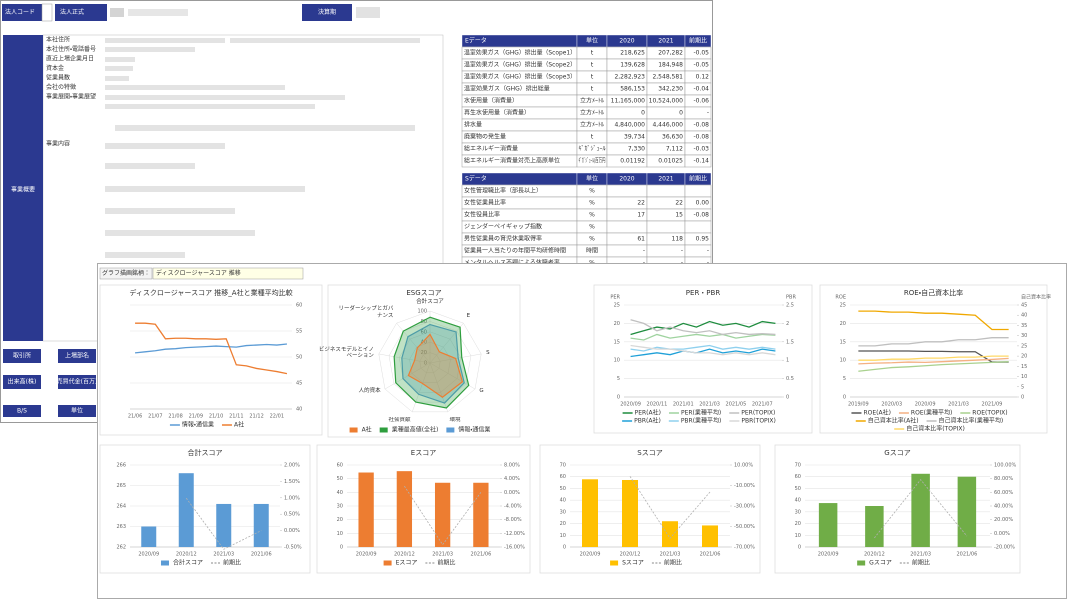  What do you see at coordinates (1024, 336) in the screenshot?
I see `y2-tick-label: 30` at bounding box center [1024, 336].